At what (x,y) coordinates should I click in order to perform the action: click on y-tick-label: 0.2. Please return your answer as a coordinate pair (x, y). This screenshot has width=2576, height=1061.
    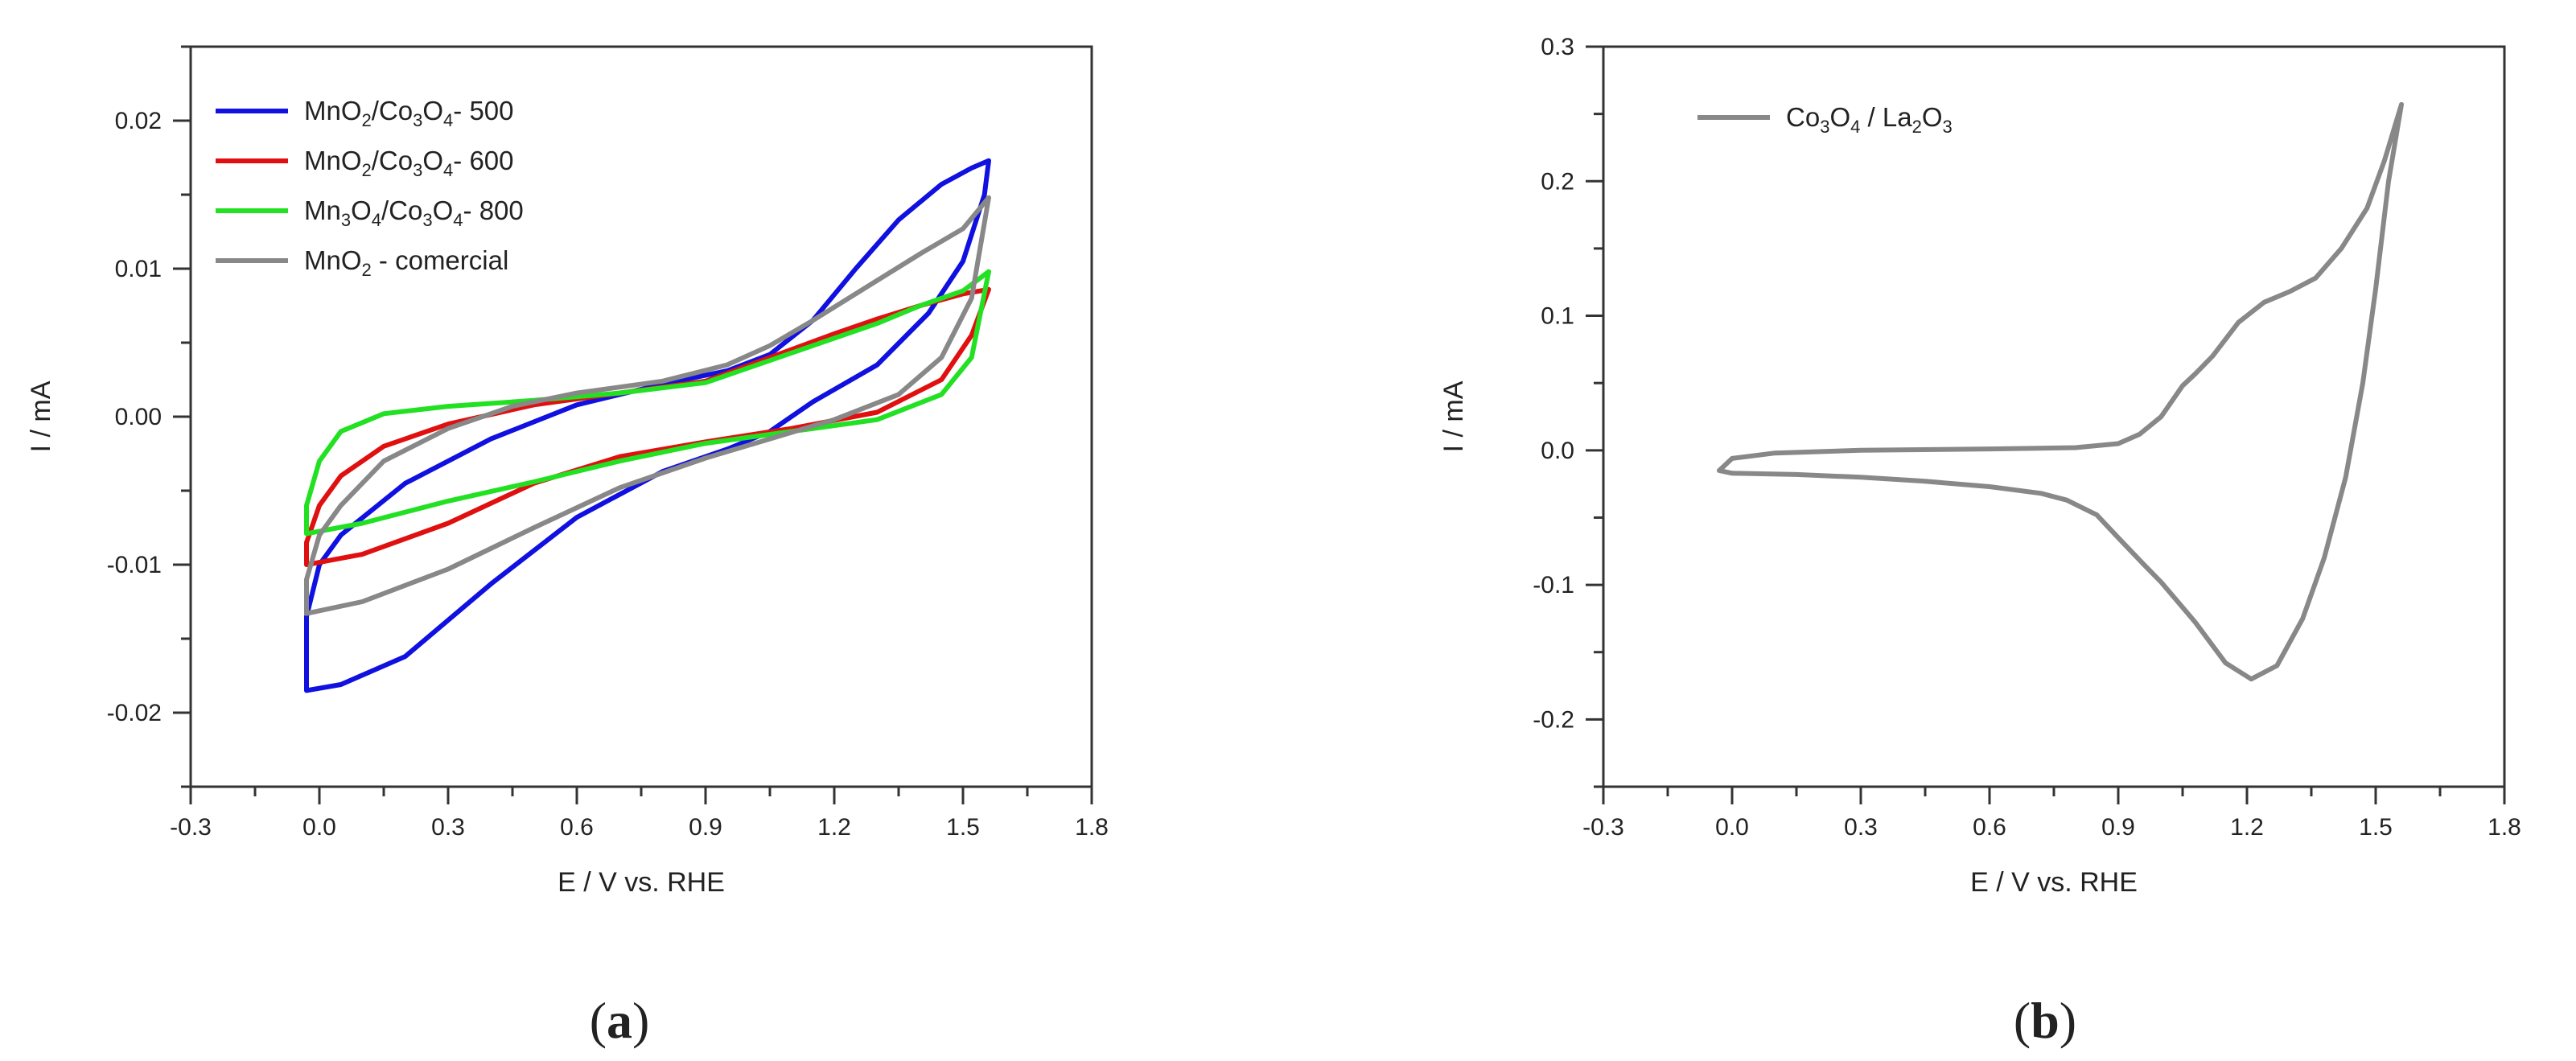
    Looking at the image, I should click on (1557, 181).